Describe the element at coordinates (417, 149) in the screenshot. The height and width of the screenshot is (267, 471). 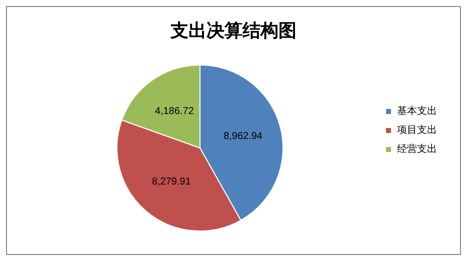
I see `legend-label: 经营支出` at that location.